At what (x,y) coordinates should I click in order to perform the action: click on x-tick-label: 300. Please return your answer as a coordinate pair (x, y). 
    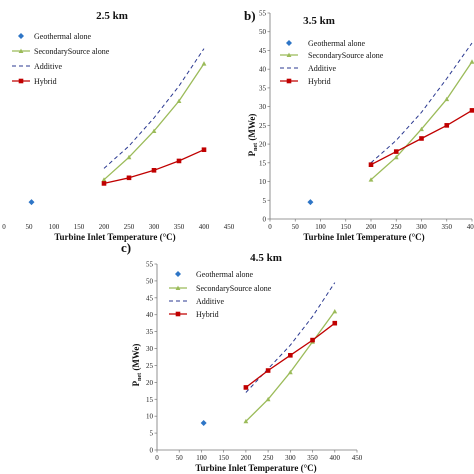
    Looking at the image, I should click on (154, 227).